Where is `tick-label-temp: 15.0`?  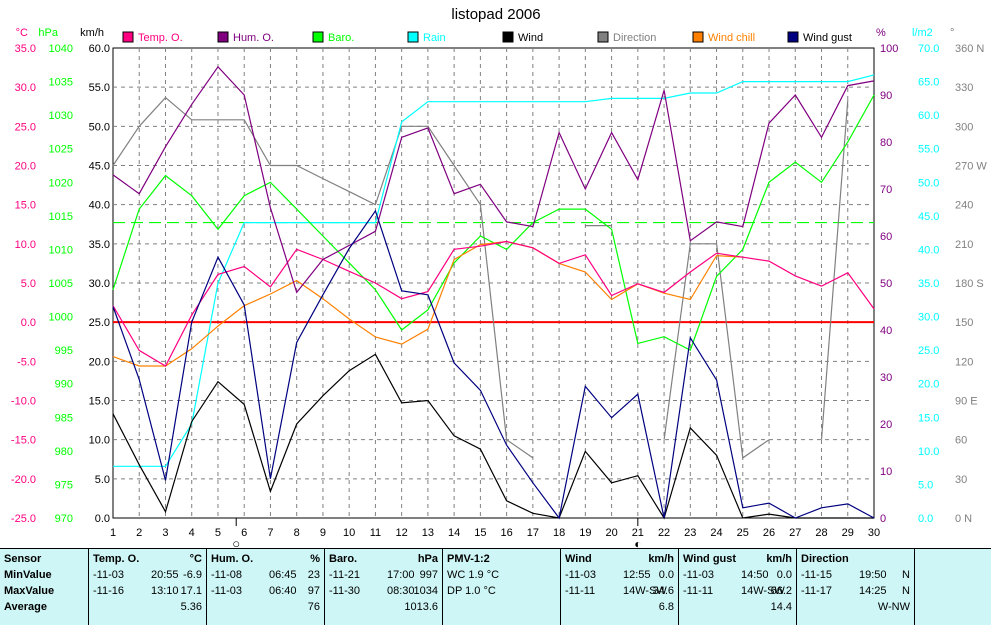
tick-label-temp: 15.0 is located at coordinates (25, 206).